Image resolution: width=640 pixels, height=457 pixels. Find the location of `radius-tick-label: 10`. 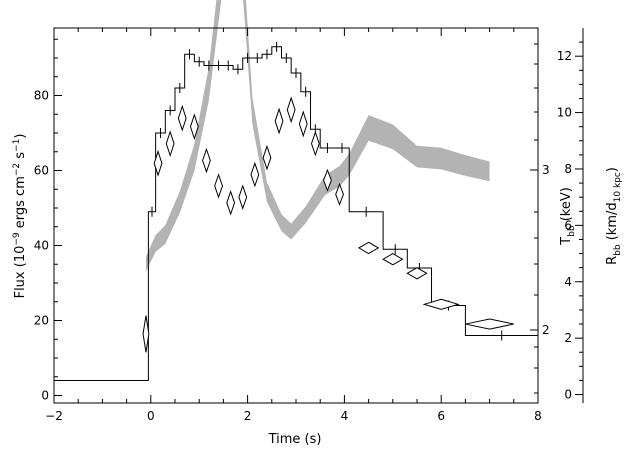

radius-tick-label: 10 is located at coordinates (564, 113).